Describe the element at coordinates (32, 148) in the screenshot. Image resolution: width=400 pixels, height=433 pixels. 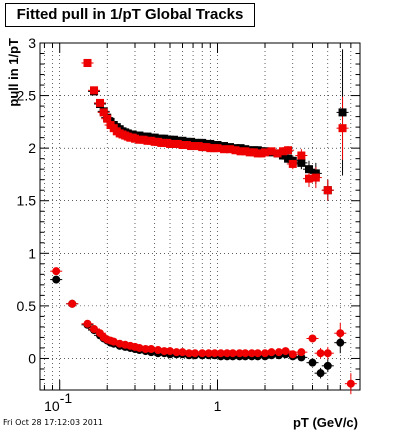
I see `y-tick-label: 2` at that location.